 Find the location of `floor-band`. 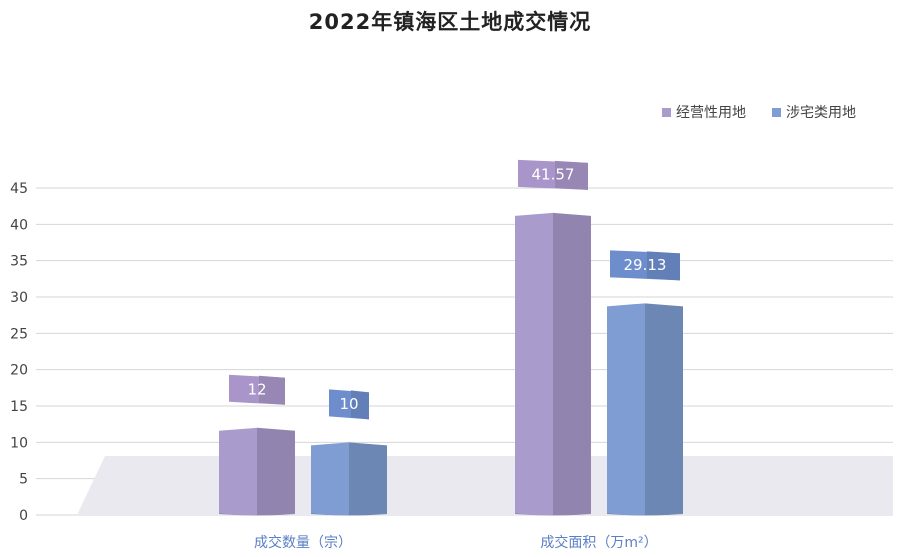

floor-band is located at coordinates (485, 485).